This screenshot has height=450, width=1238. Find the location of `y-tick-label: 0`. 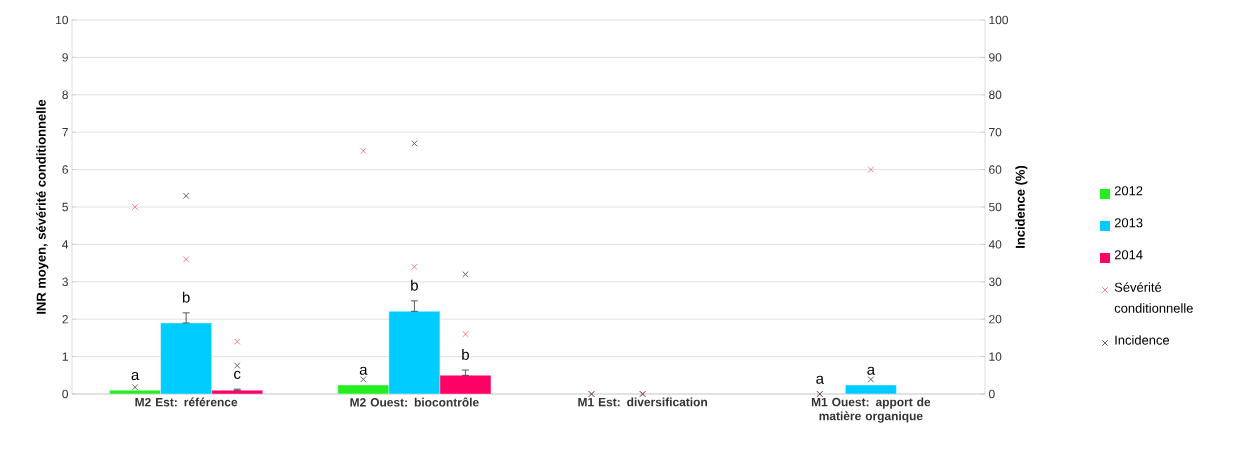

y-tick-label: 0 is located at coordinates (65, 394).